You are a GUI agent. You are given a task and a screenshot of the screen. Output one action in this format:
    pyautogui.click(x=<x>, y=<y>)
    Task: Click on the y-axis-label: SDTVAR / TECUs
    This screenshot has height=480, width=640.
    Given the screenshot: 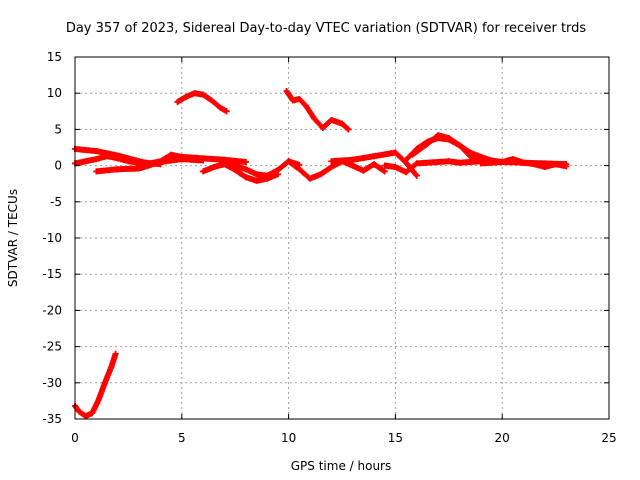 What is the action you would take?
    pyautogui.click(x=13, y=238)
    